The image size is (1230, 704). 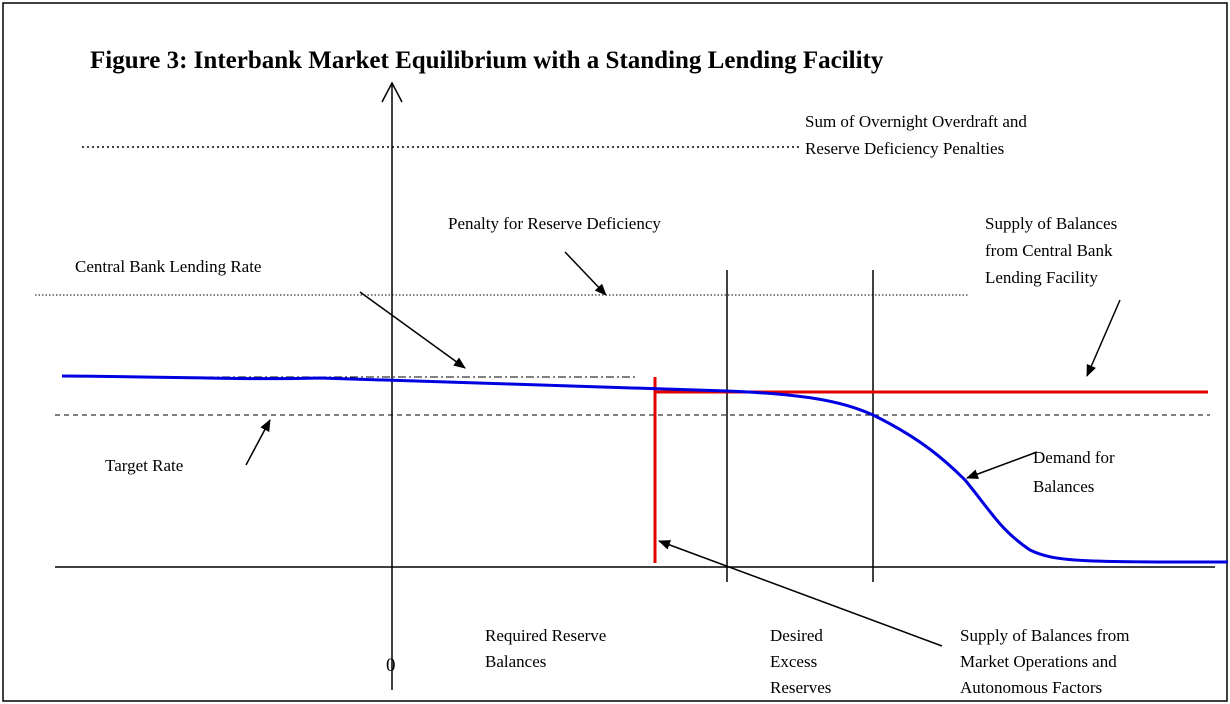 What do you see at coordinates (1074, 457) in the screenshot?
I see `label: Demand for` at bounding box center [1074, 457].